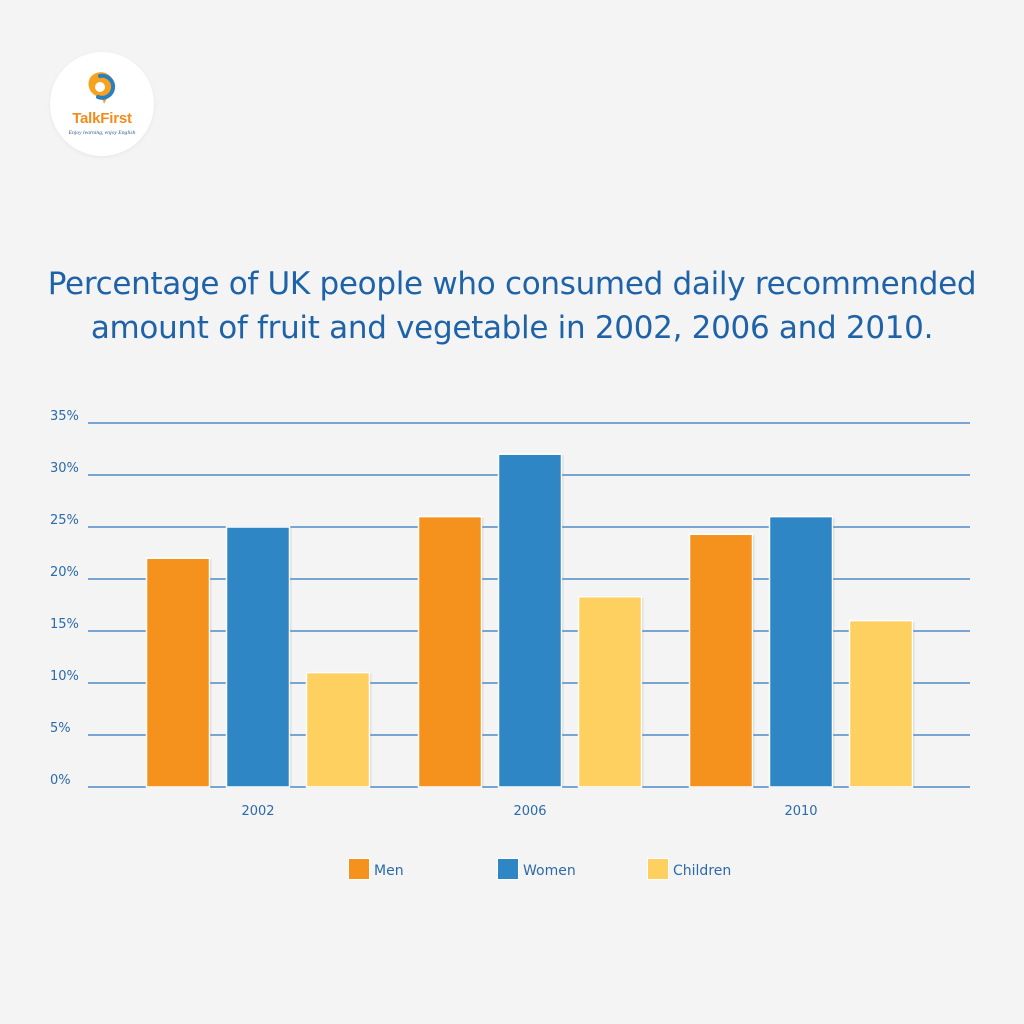  What do you see at coordinates (64, 572) in the screenshot?
I see `y-tick-label: 20%` at bounding box center [64, 572].